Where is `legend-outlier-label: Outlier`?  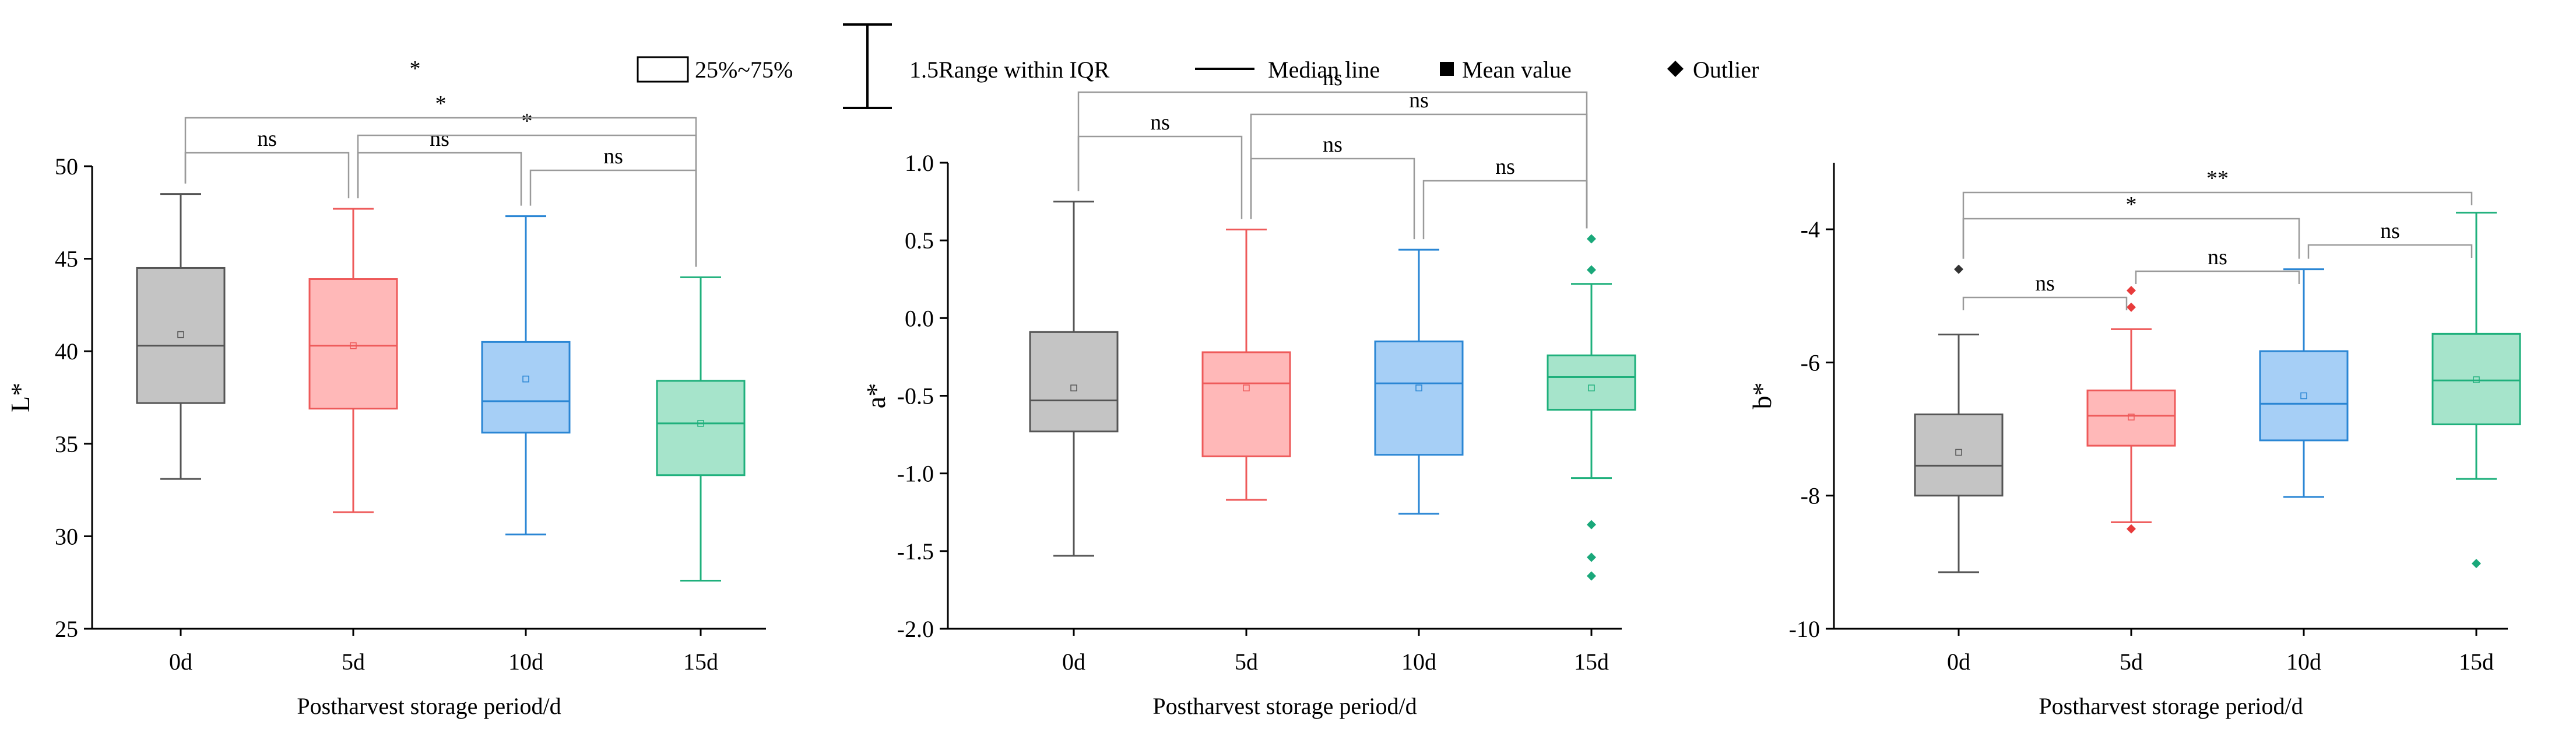 legend-outlier-label: Outlier is located at coordinates (1726, 70).